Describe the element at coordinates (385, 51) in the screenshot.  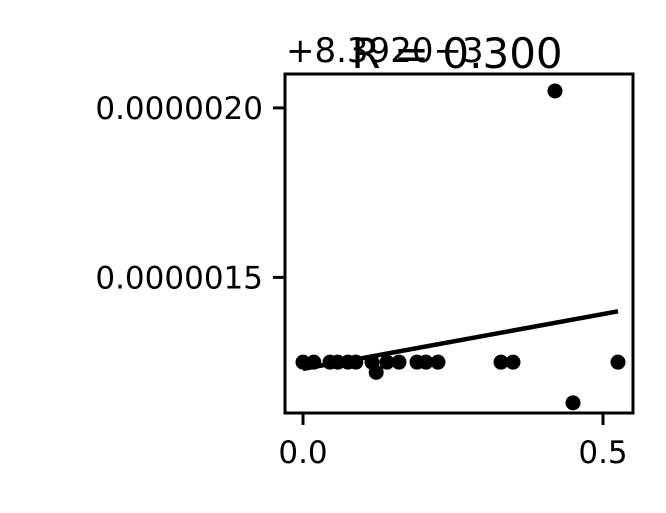
I see `axis-offset-text: +8.3920−3` at that location.